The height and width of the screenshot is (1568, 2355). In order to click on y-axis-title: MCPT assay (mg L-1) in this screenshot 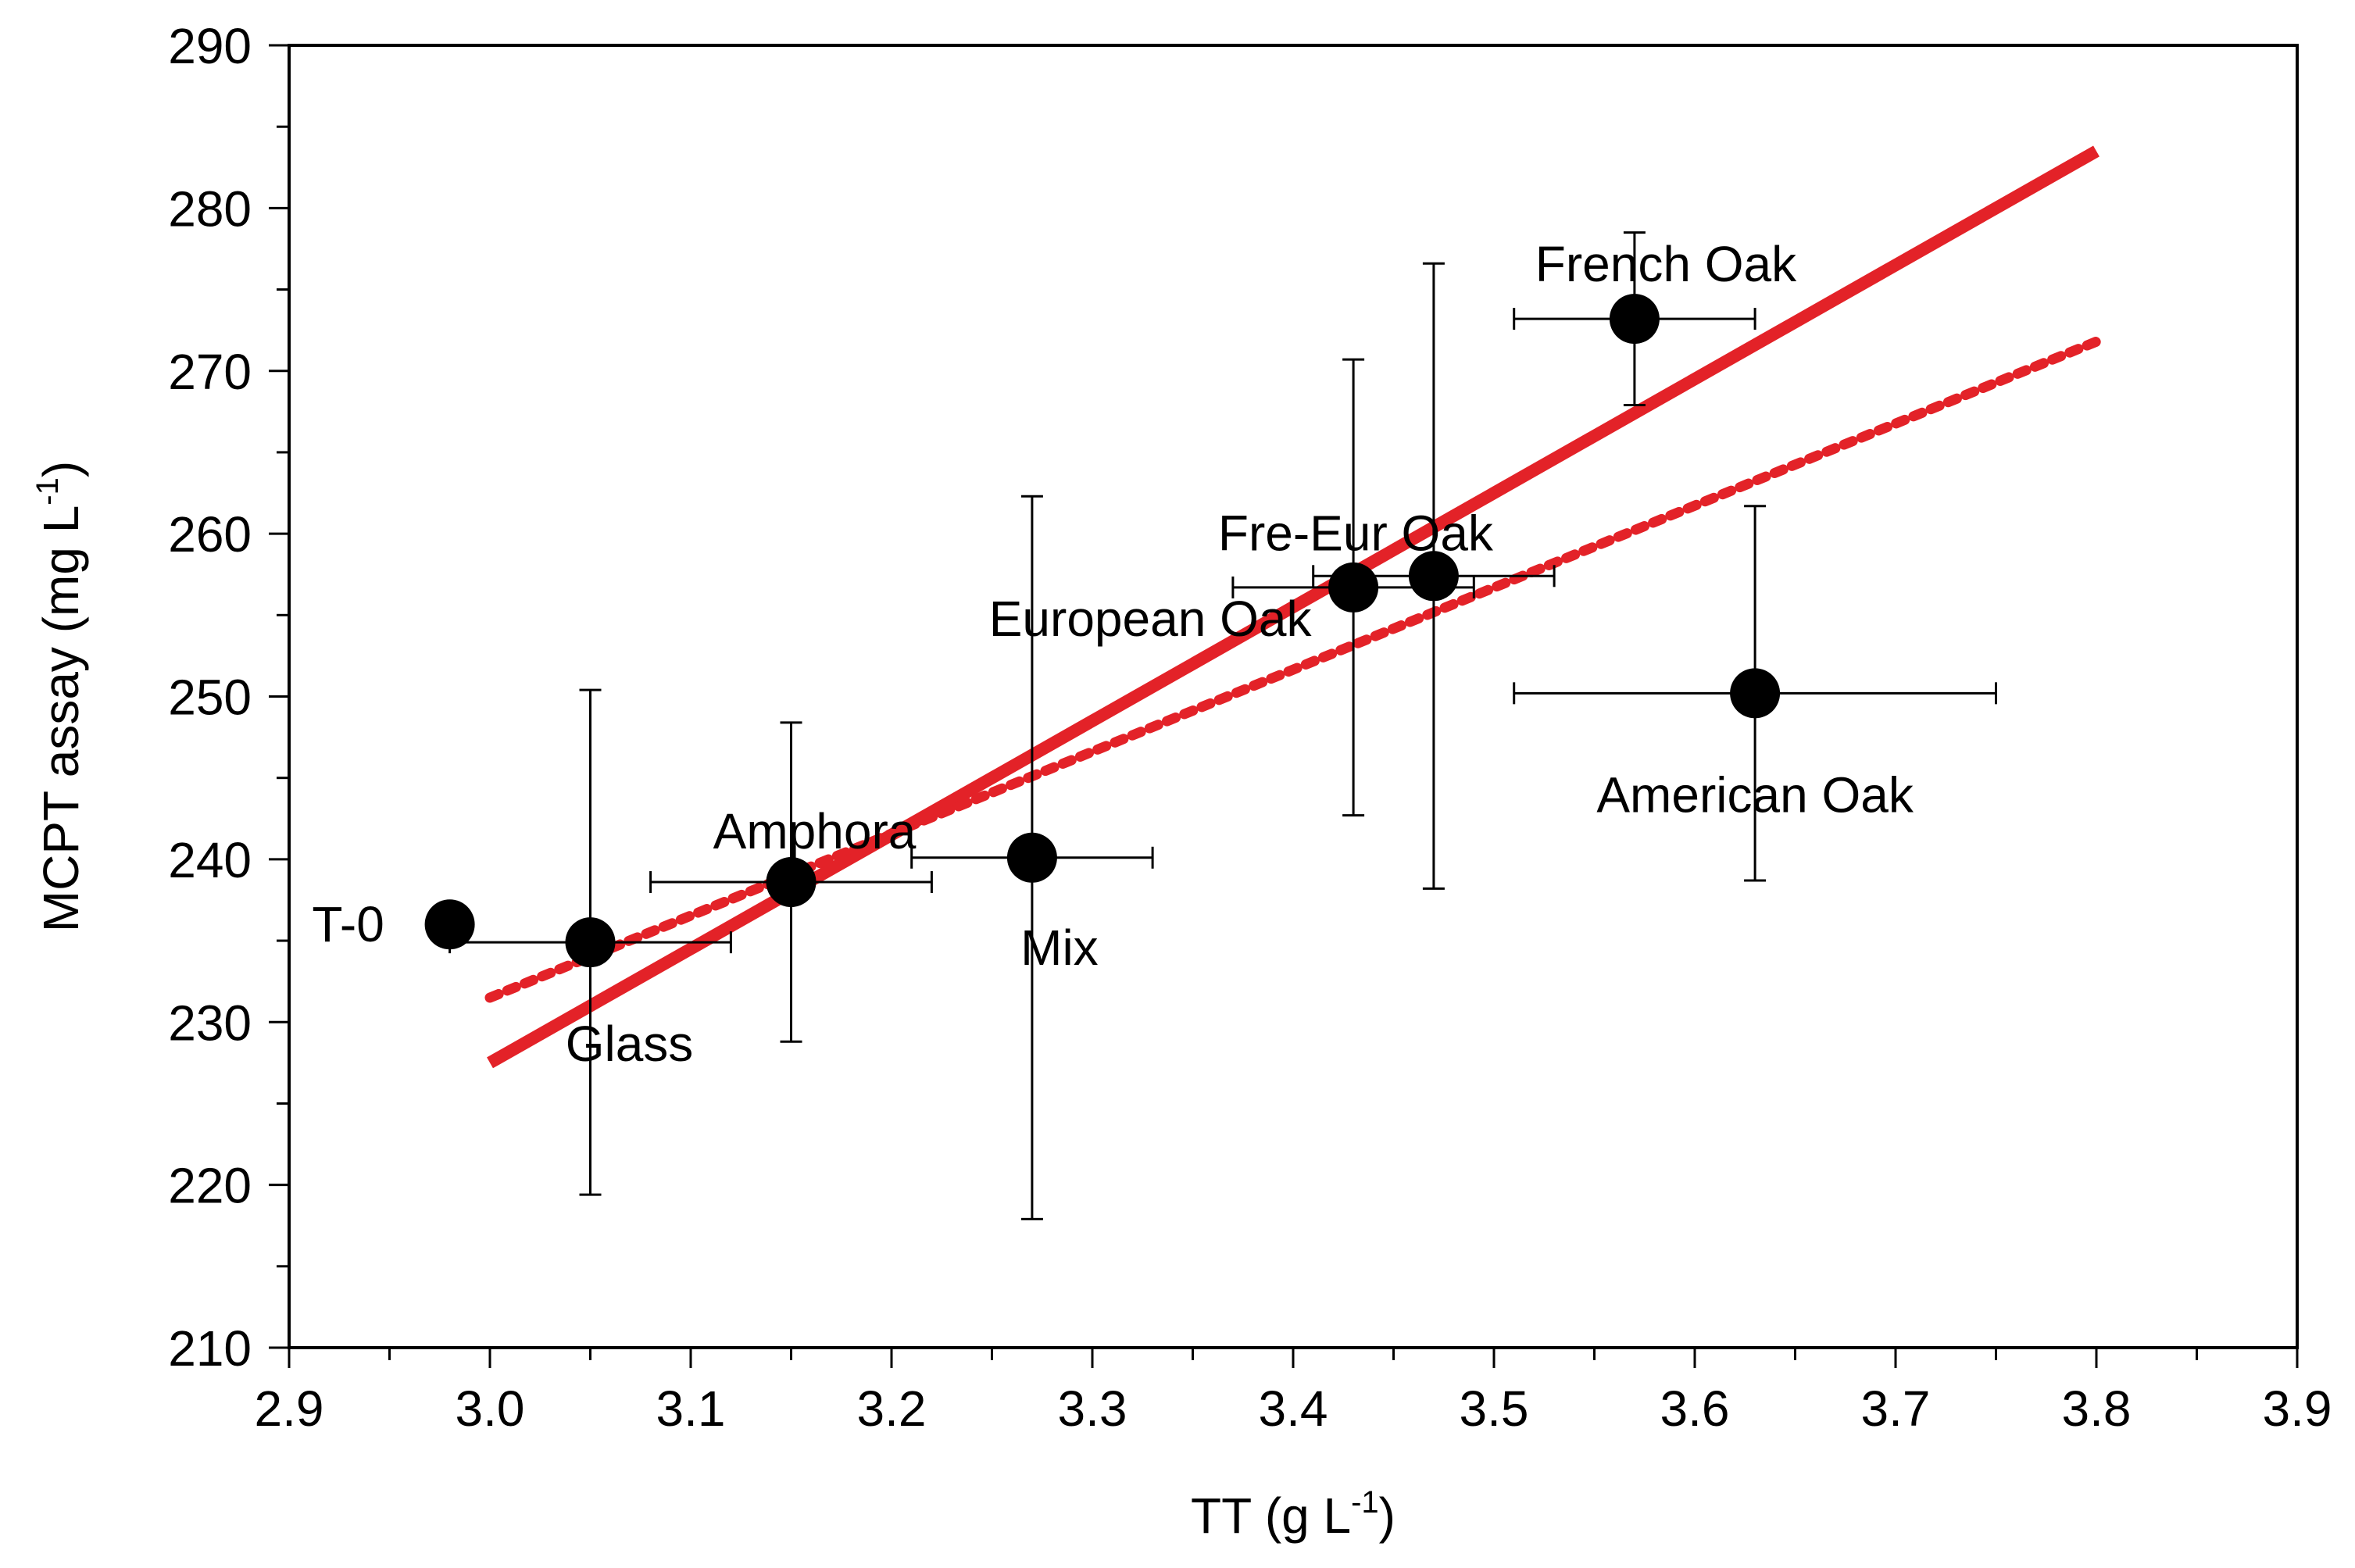, I will do `click(59, 696)`.